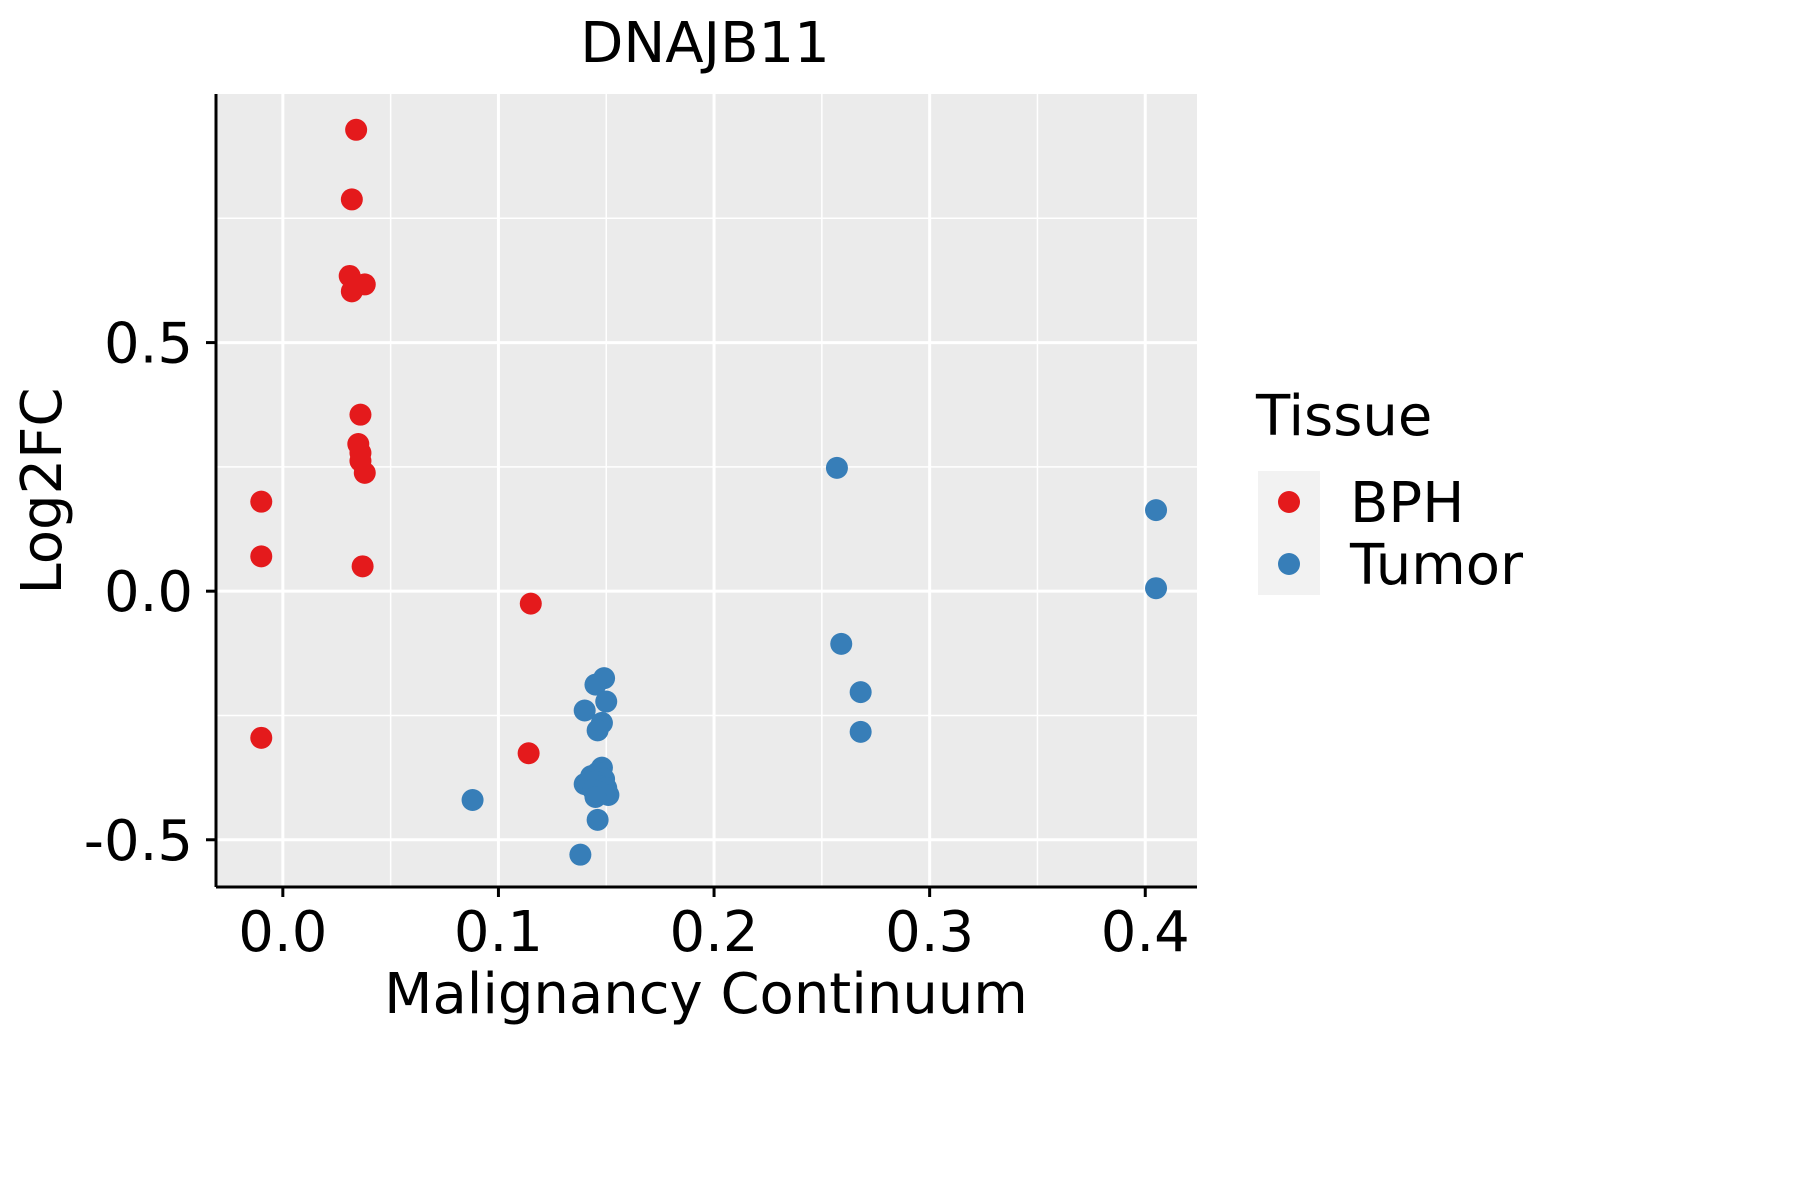 This screenshot has width=1800, height=1200. I want to click on legend-key-background, so click(1289, 533).